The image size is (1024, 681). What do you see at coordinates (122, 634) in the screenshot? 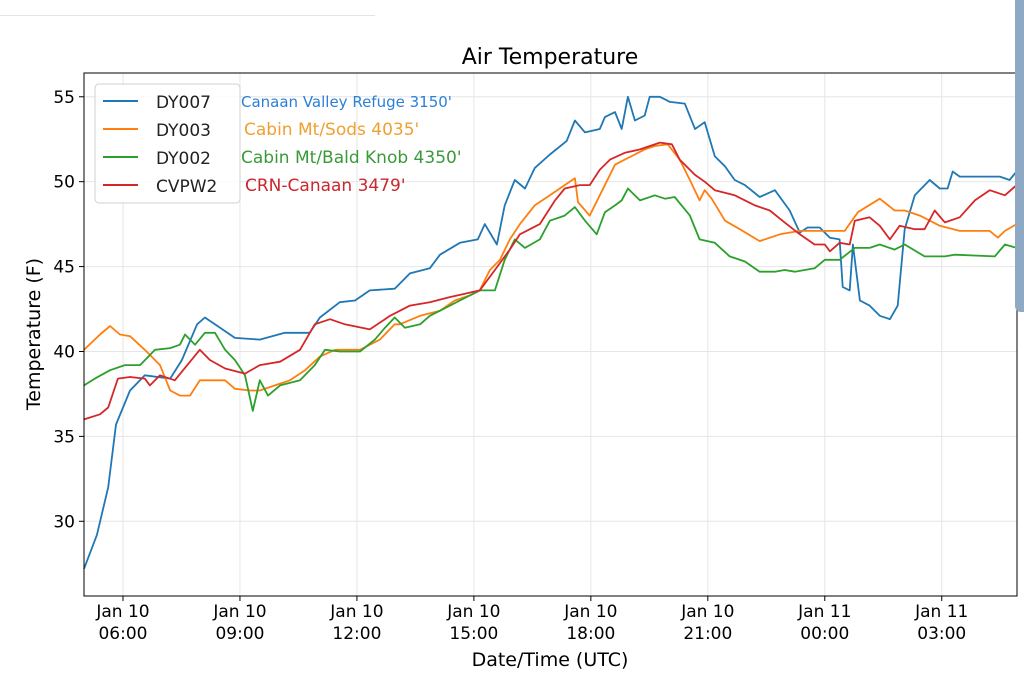
I see `x-tick-label-time: 06:00` at bounding box center [122, 634].